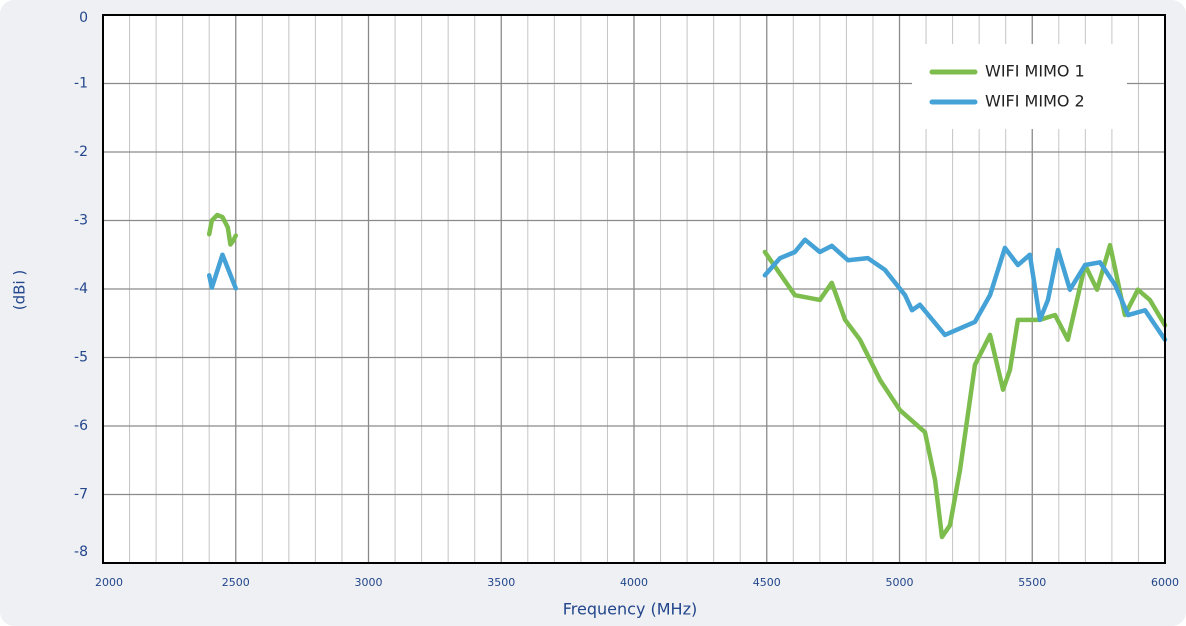 The width and height of the screenshot is (1186, 626). I want to click on y-tick-label: -4, so click(81, 289).